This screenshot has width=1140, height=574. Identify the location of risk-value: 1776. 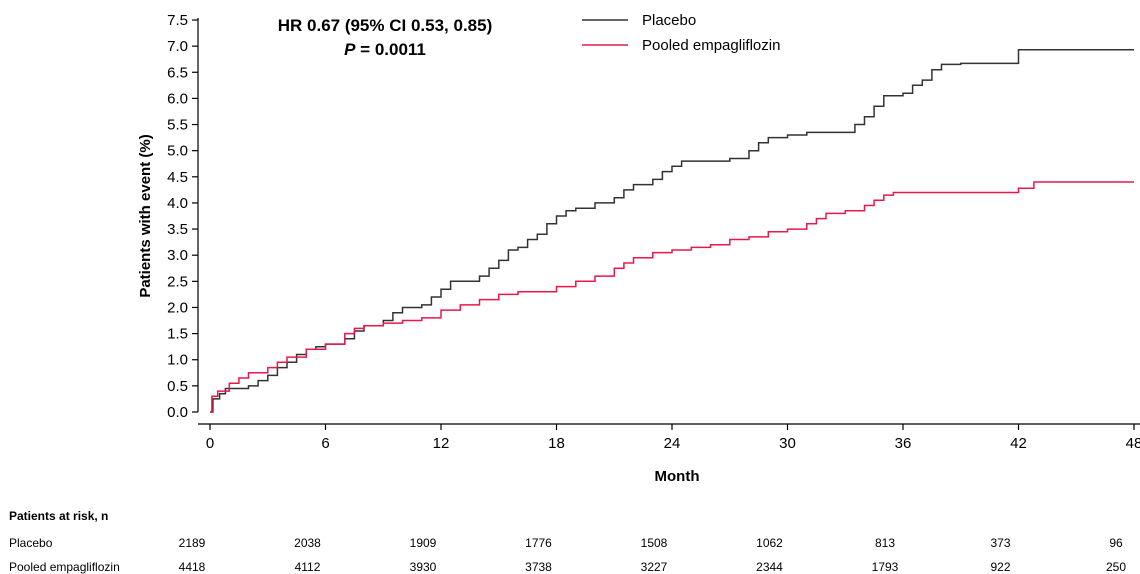
(538, 543).